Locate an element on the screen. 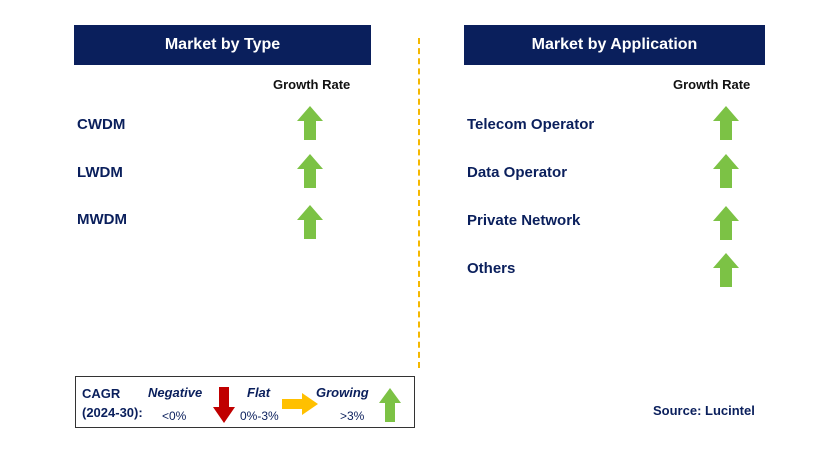 This screenshot has height=454, width=829. legend-negative-label: Negative is located at coordinates (175, 392).